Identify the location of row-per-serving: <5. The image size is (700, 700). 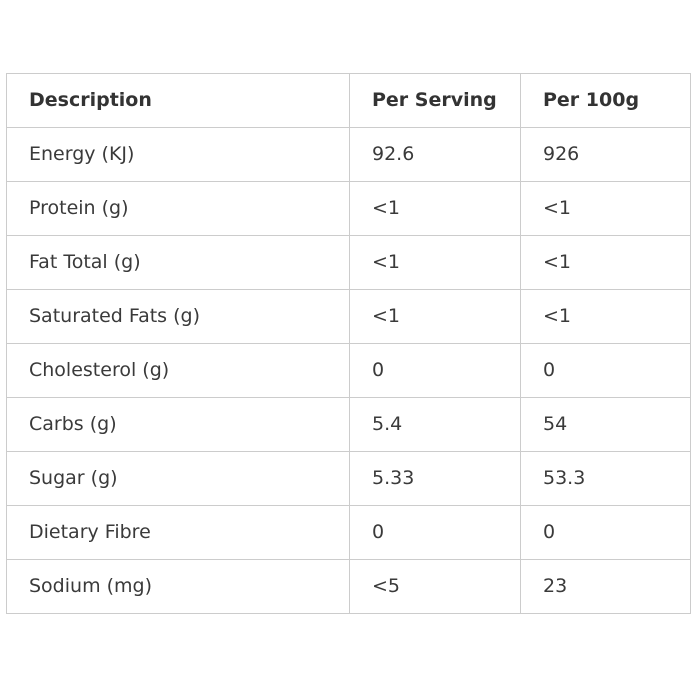
(435, 586).